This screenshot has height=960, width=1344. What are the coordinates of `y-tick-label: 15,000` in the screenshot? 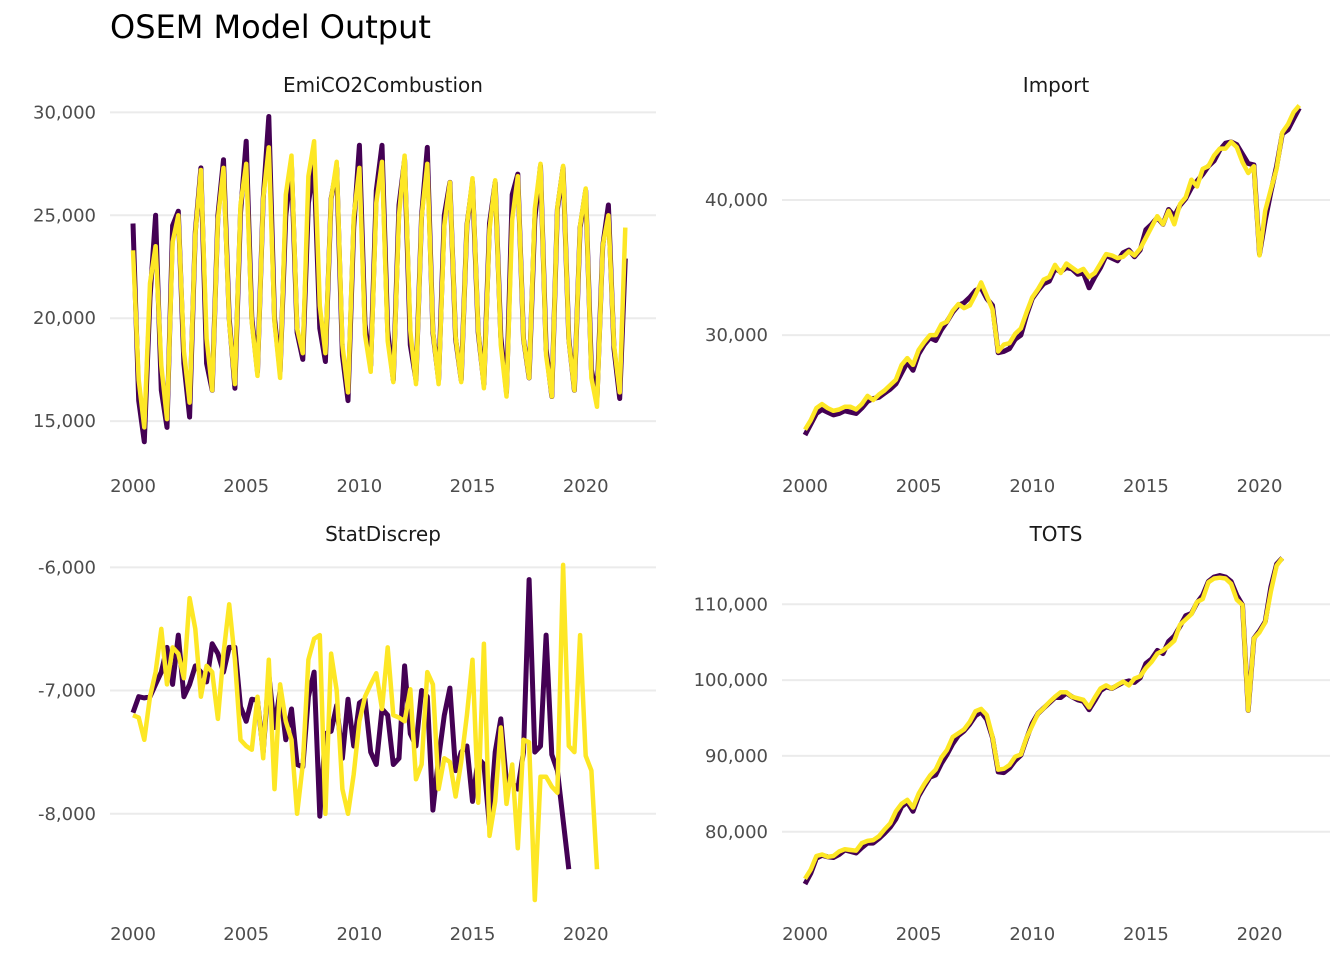 It's located at (64, 421).